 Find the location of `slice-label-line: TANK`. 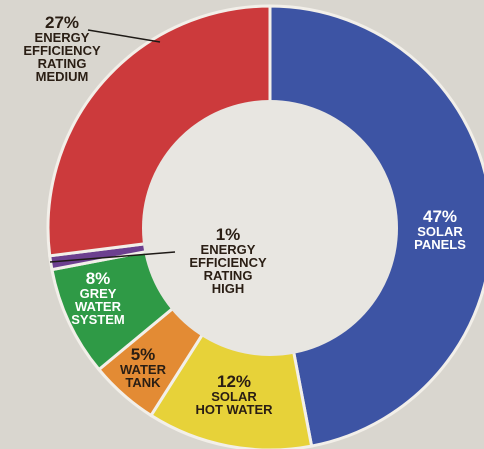

slice-label-line: TANK is located at coordinates (143, 382).